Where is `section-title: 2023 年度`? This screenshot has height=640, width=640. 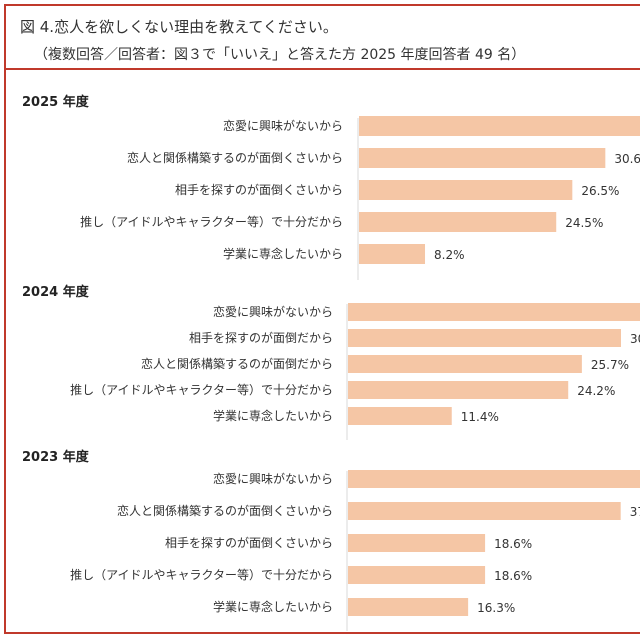 section-title: 2023 年度 is located at coordinates (56, 457).